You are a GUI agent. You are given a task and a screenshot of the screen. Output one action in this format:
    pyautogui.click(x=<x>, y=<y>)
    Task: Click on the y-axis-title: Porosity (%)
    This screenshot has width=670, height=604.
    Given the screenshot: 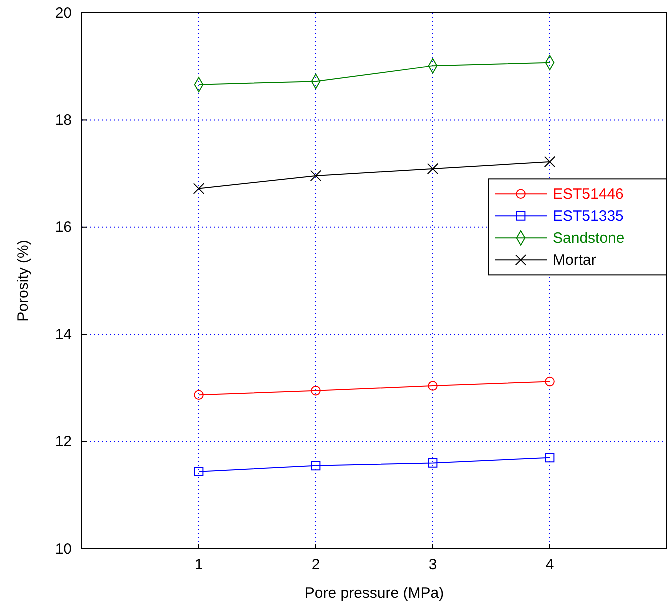 What is the action you would take?
    pyautogui.click(x=23, y=281)
    